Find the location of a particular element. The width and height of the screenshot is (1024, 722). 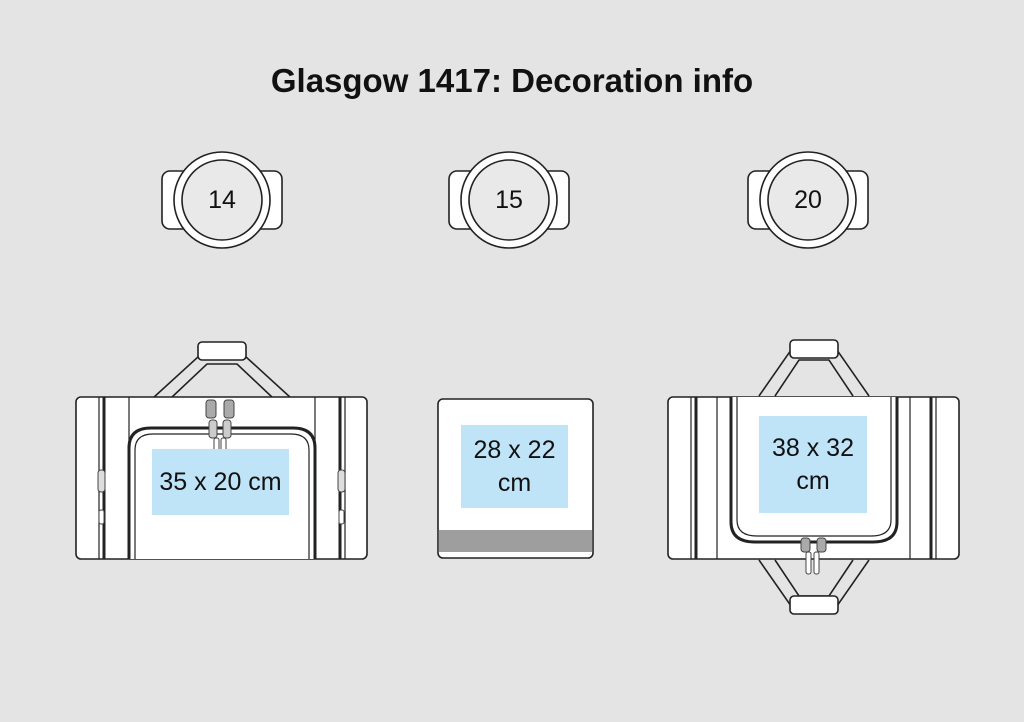

position-number: 20 is located at coordinates (808, 199).